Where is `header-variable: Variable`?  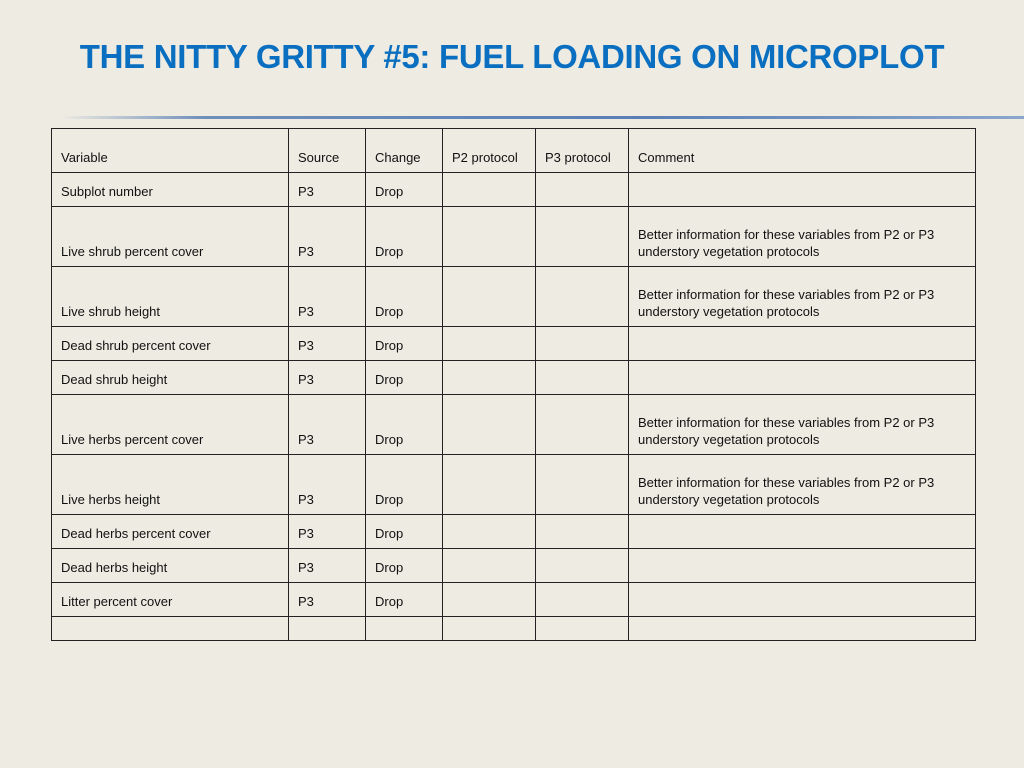 header-variable: Variable is located at coordinates (170, 150).